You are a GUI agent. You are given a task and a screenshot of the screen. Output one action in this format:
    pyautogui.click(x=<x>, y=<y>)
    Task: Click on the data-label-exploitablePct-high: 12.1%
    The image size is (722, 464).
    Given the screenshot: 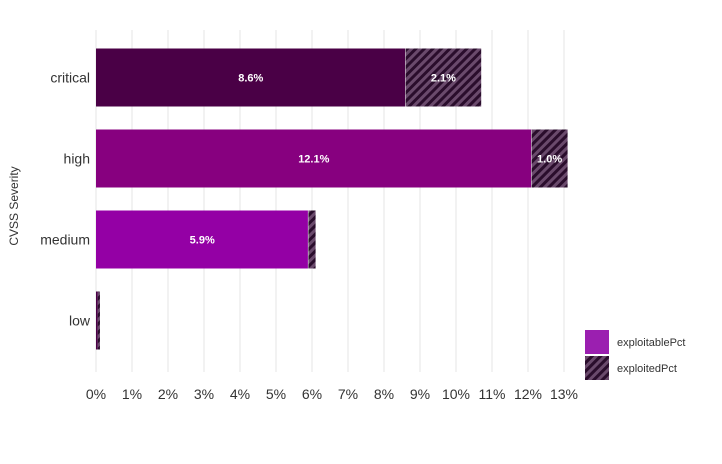 What is the action you would take?
    pyautogui.click(x=313, y=160)
    